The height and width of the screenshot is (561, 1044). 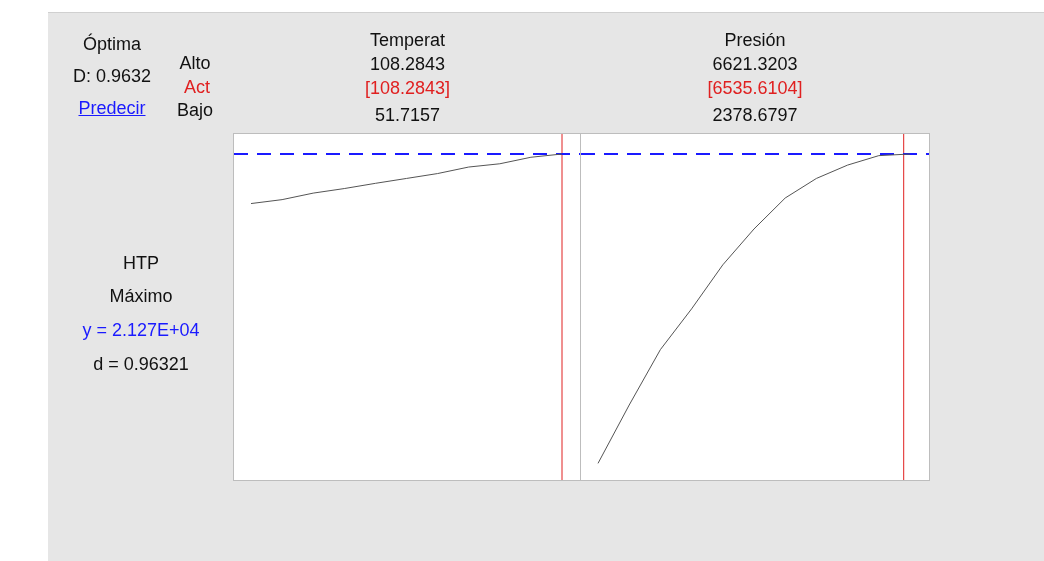 What do you see at coordinates (112, 44) in the screenshot?
I see `text: Óptima` at bounding box center [112, 44].